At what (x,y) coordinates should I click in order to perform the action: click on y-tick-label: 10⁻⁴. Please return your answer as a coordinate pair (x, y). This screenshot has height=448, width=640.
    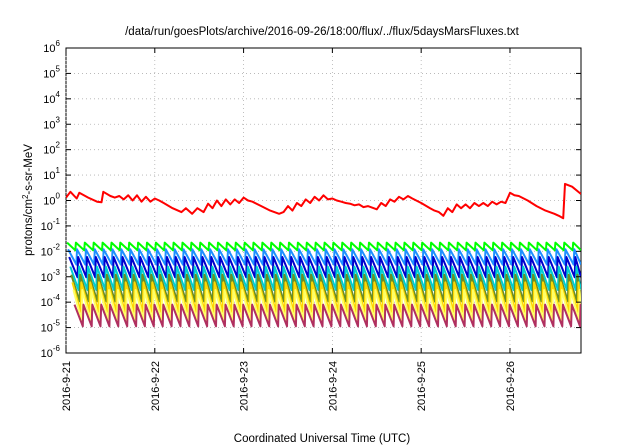
    Looking at the image, I should click on (51, 301).